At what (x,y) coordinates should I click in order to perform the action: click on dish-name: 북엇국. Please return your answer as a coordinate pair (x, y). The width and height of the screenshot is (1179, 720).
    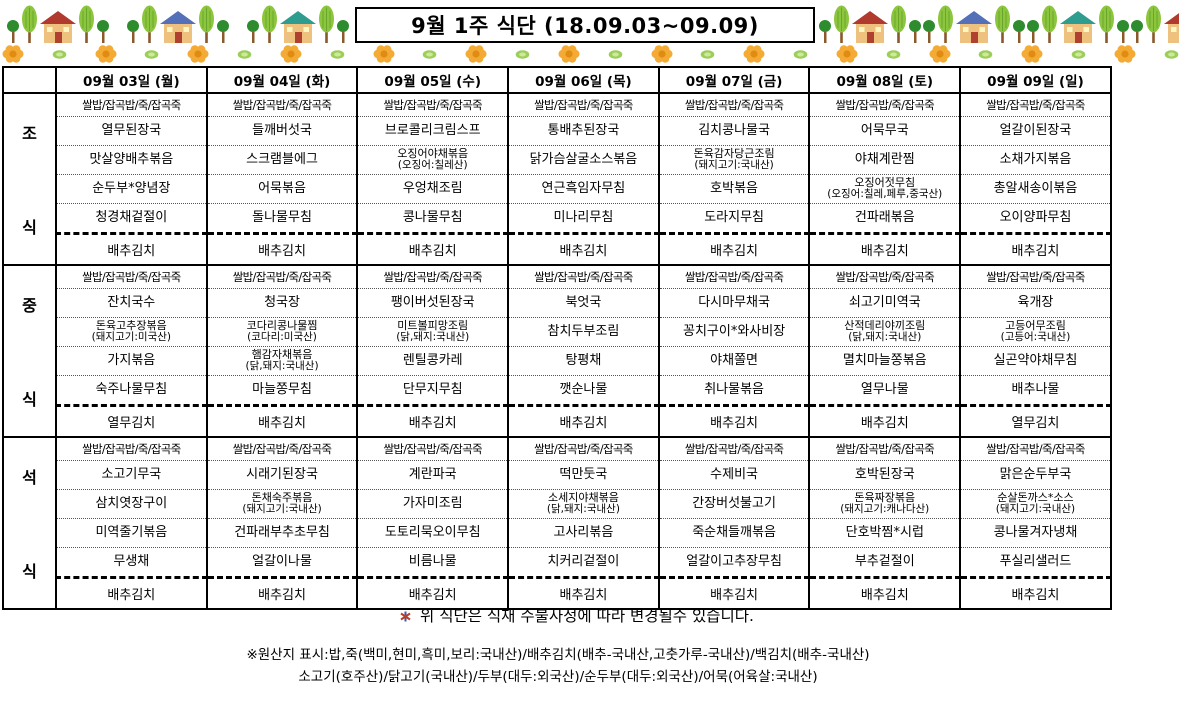
    Looking at the image, I should click on (583, 302).